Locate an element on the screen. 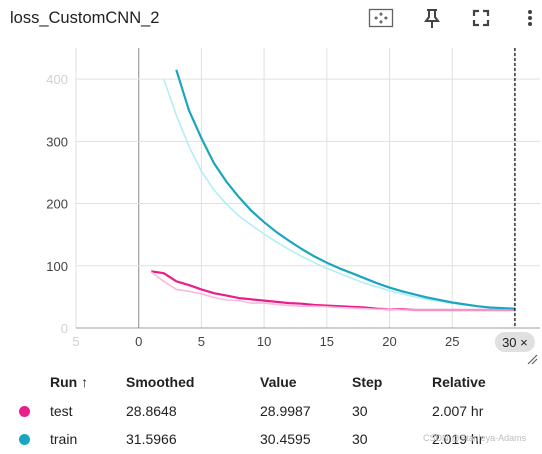 The height and width of the screenshot is (454, 542). fullscreen-button is located at coordinates (481, 18).